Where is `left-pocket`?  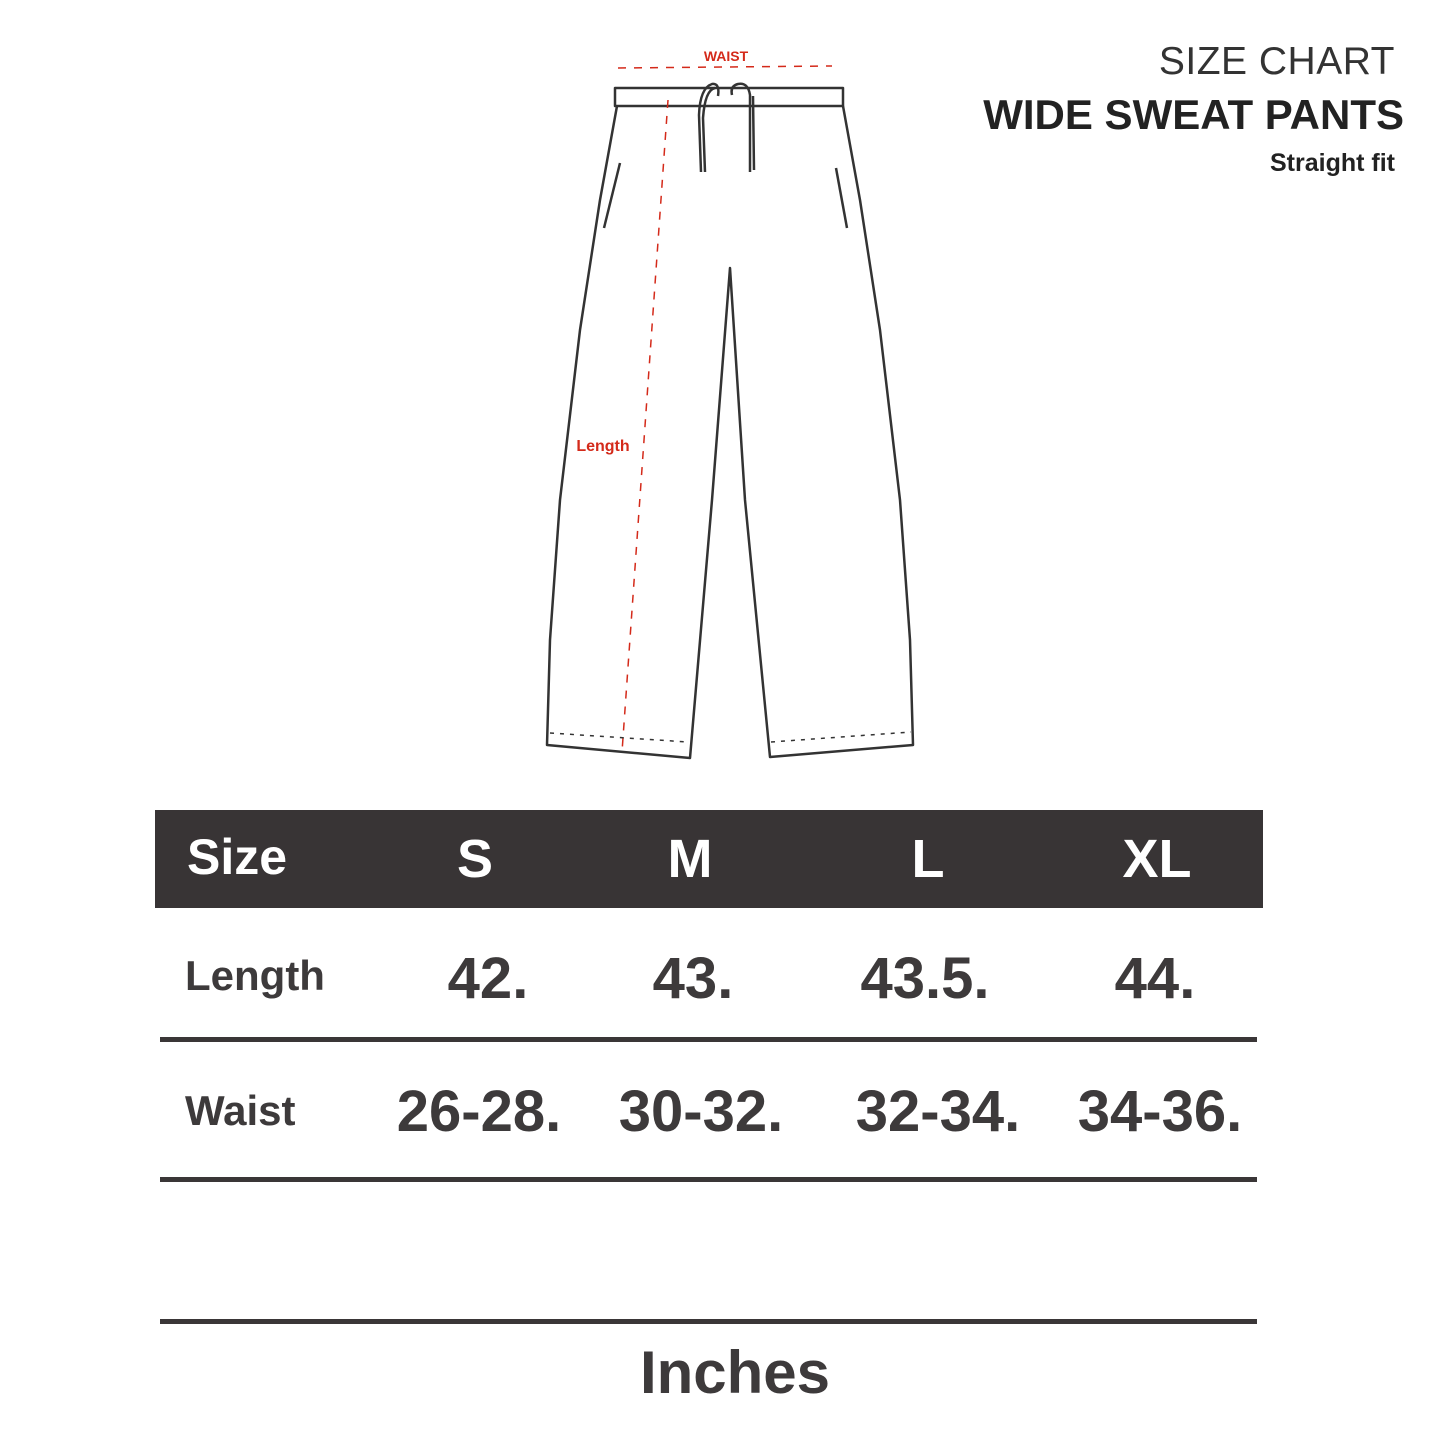 left-pocket is located at coordinates (612, 195).